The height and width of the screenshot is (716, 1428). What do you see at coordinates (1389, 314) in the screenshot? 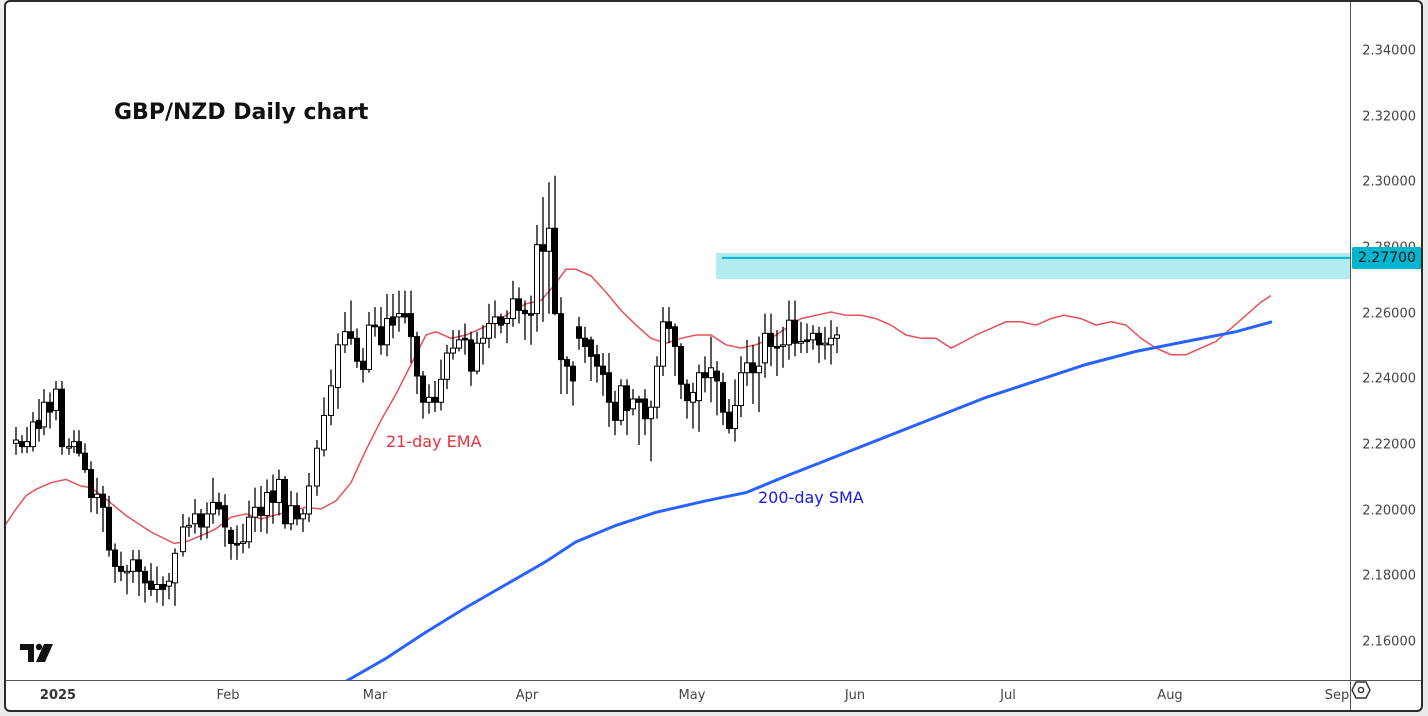
I see `price-tick-label: 2.26000` at bounding box center [1389, 314].